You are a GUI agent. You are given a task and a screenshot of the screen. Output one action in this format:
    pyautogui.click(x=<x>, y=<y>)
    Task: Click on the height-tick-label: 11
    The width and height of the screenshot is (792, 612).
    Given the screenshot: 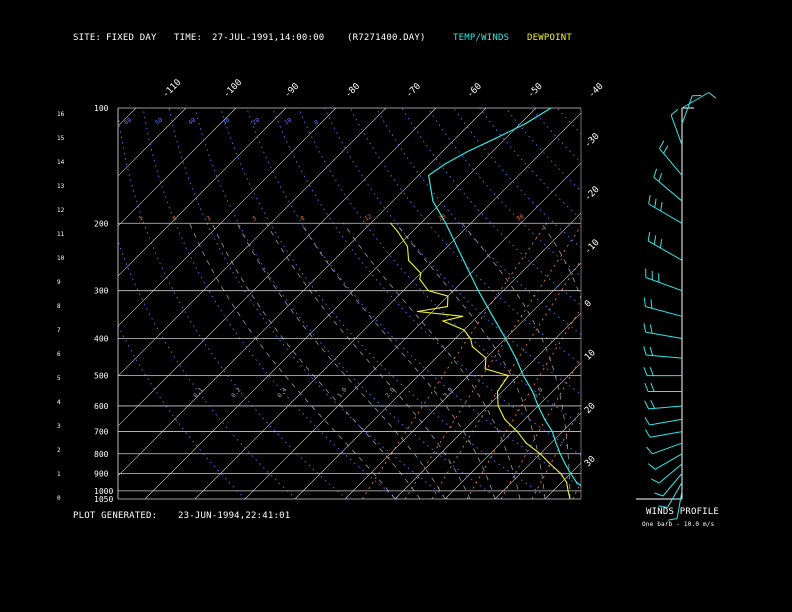 What is the action you would take?
    pyautogui.click(x=61, y=234)
    